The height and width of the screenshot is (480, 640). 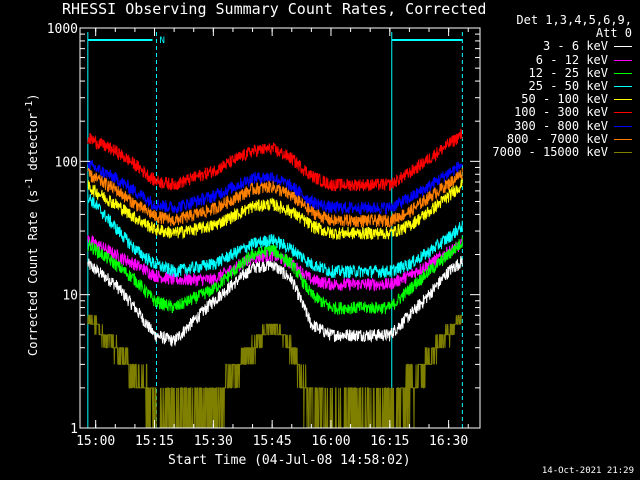 What do you see at coordinates (66, 162) in the screenshot?
I see `y-tick-label-3: 100` at bounding box center [66, 162].